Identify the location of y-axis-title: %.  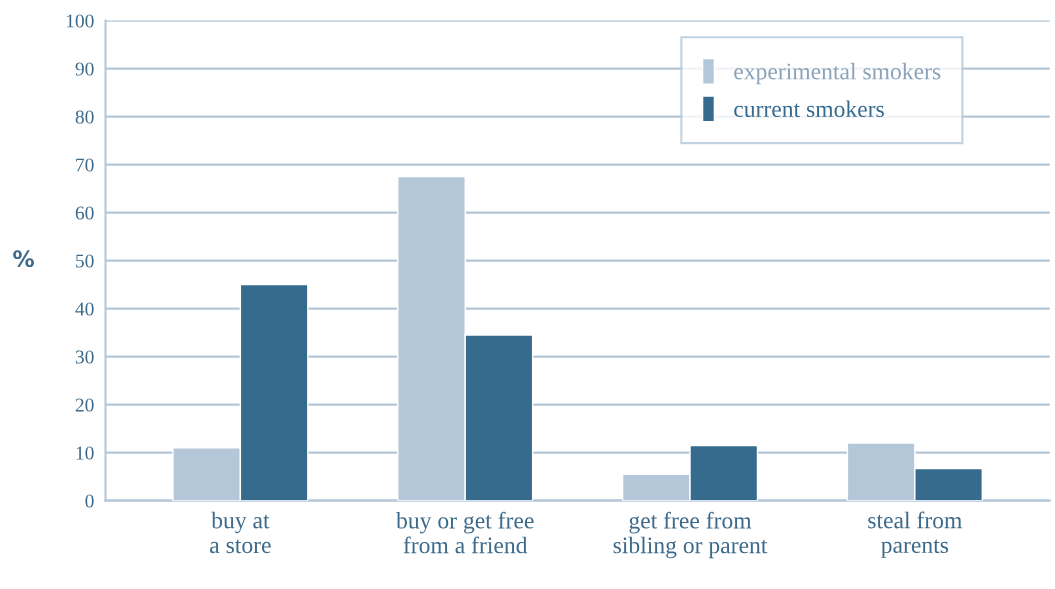
(23, 259).